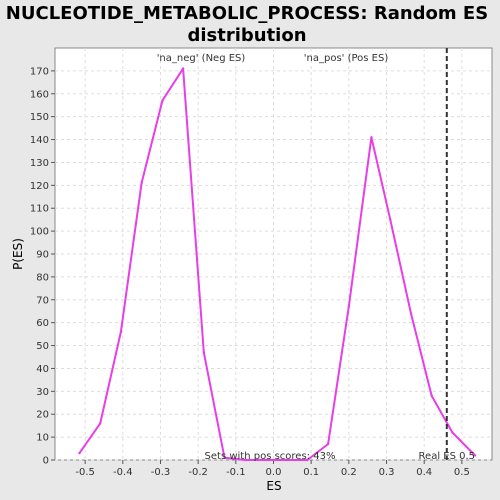 This screenshot has width=500, height=500. I want to click on x-axis-ticks: -0.5 -0.4 -0.3 -0.2 -0.1 0.0 0.1 0.2 0.3 0.4 0.5, so click(272, 469).